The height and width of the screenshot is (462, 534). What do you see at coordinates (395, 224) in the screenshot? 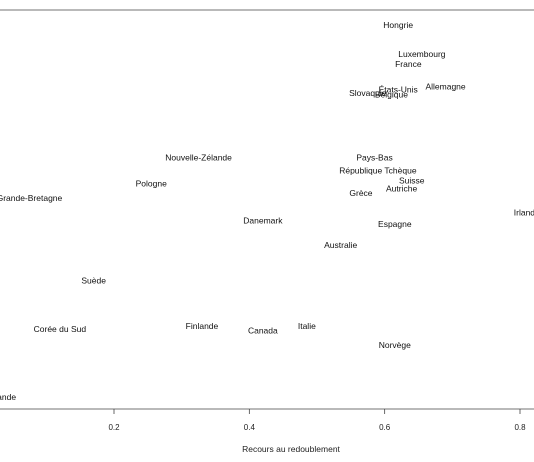
I see `point-label: Espagne` at bounding box center [395, 224].